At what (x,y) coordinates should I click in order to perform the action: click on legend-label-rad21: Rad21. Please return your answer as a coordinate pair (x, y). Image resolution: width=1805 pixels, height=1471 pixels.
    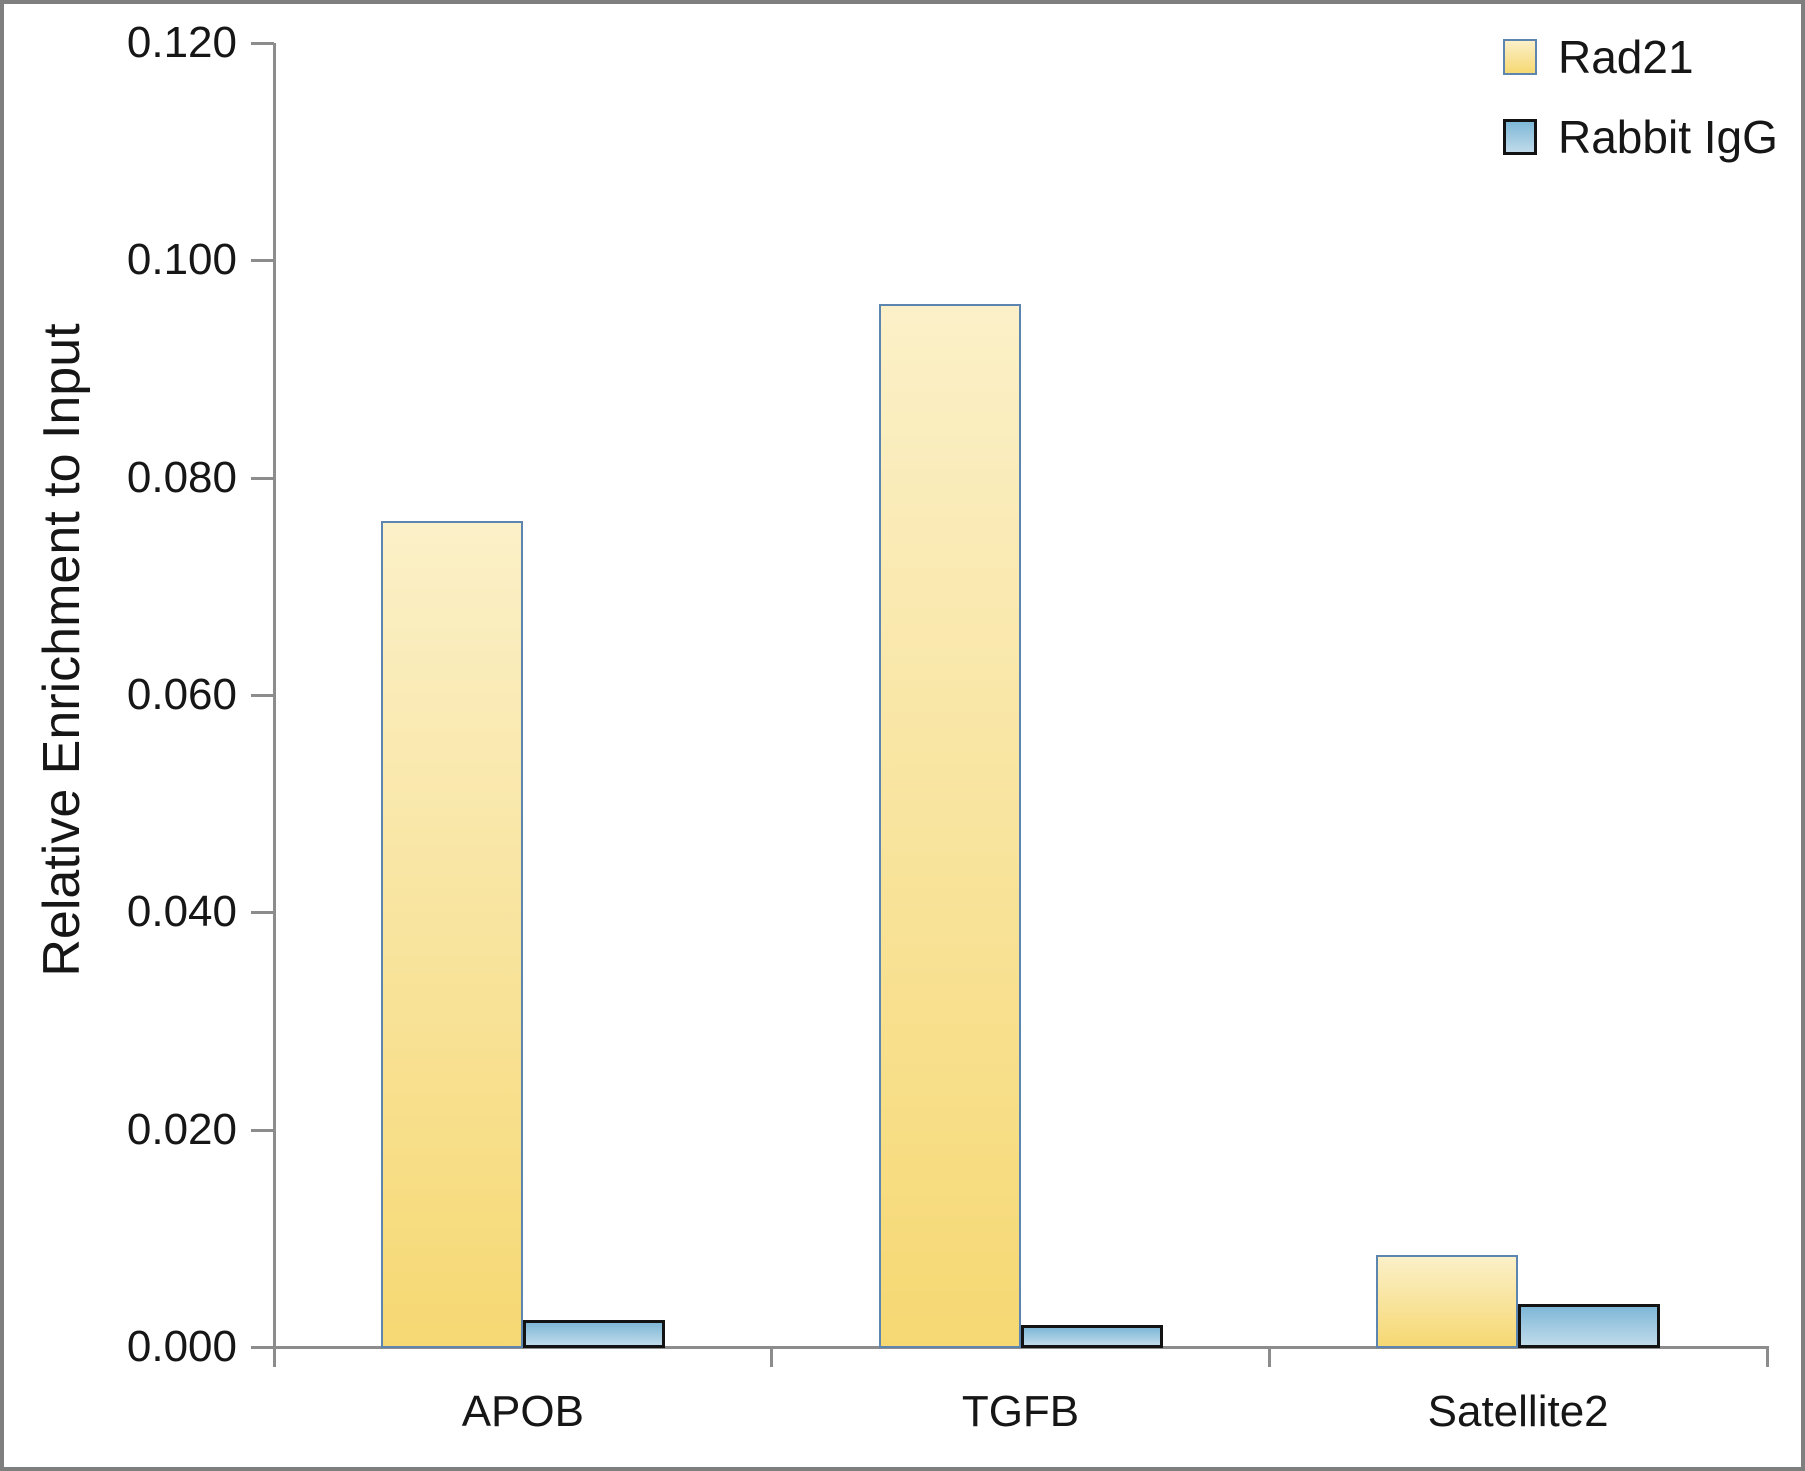
    Looking at the image, I should click on (1626, 57).